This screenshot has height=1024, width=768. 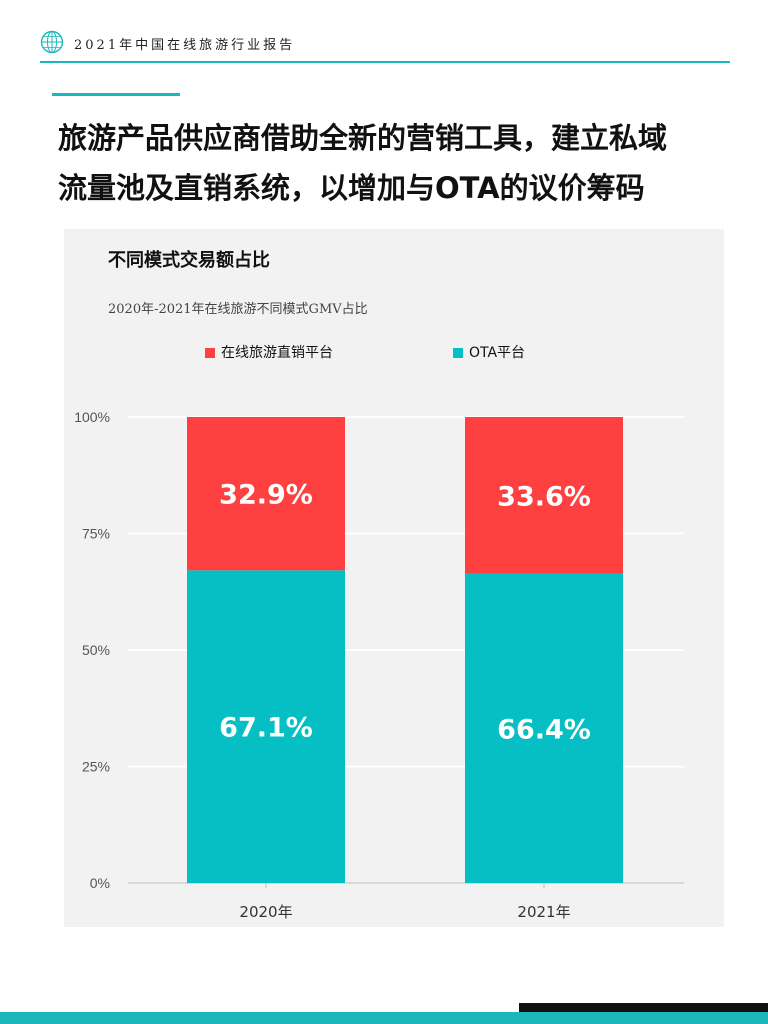 What do you see at coordinates (96, 650) in the screenshot?
I see `y-tick-label: 50%` at bounding box center [96, 650].